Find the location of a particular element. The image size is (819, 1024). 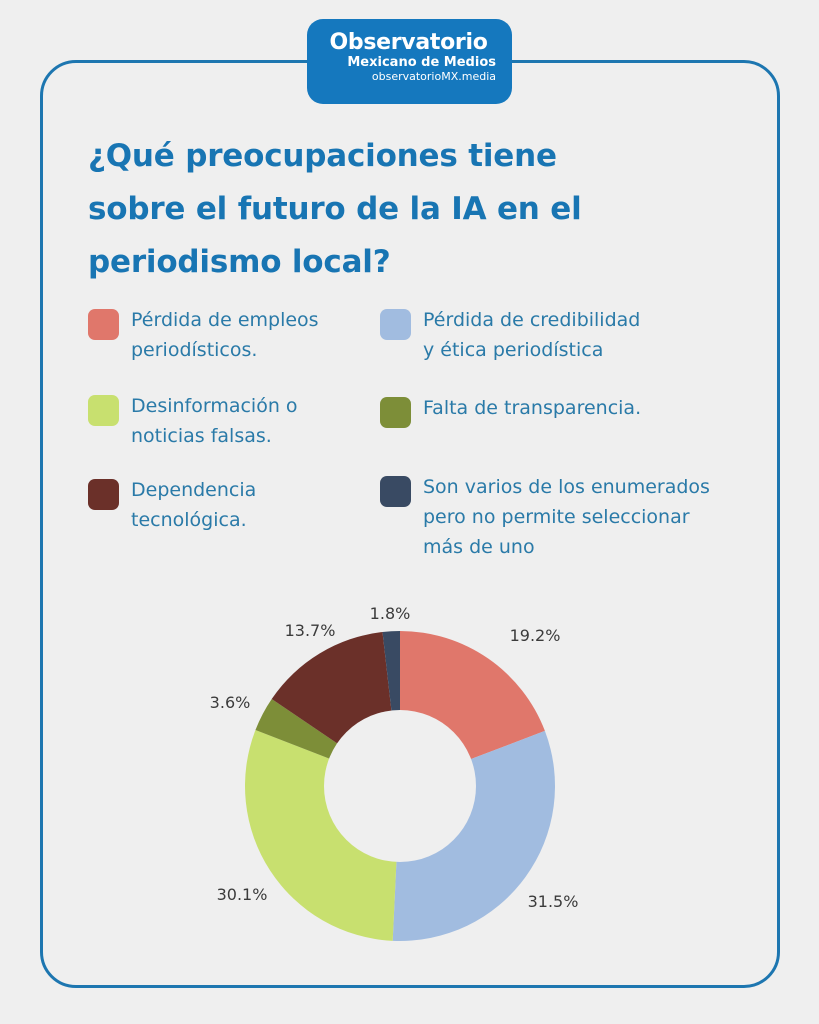

legend-label: Falta de transparencia. is located at coordinates (532, 408).